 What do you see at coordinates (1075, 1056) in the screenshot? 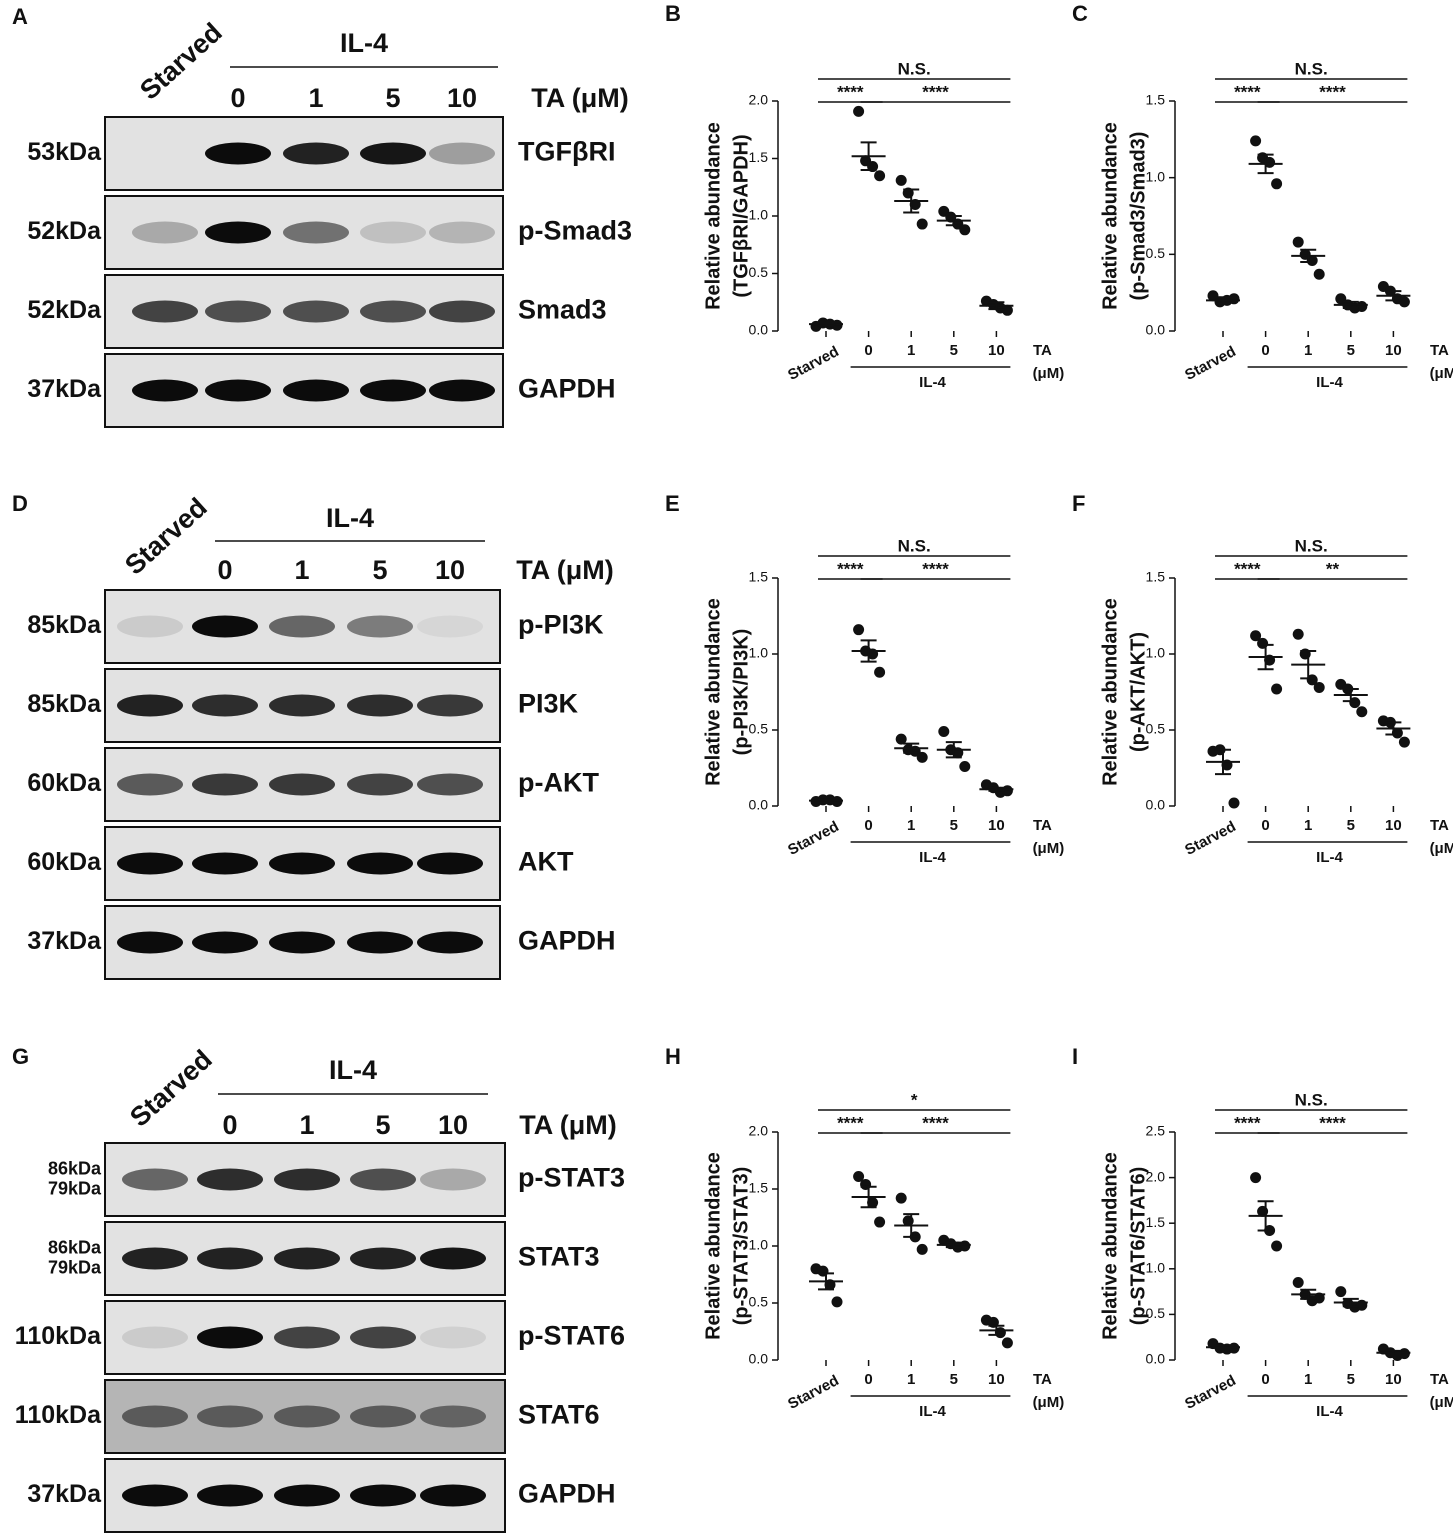
I see `panel-letter: I` at bounding box center [1075, 1056].